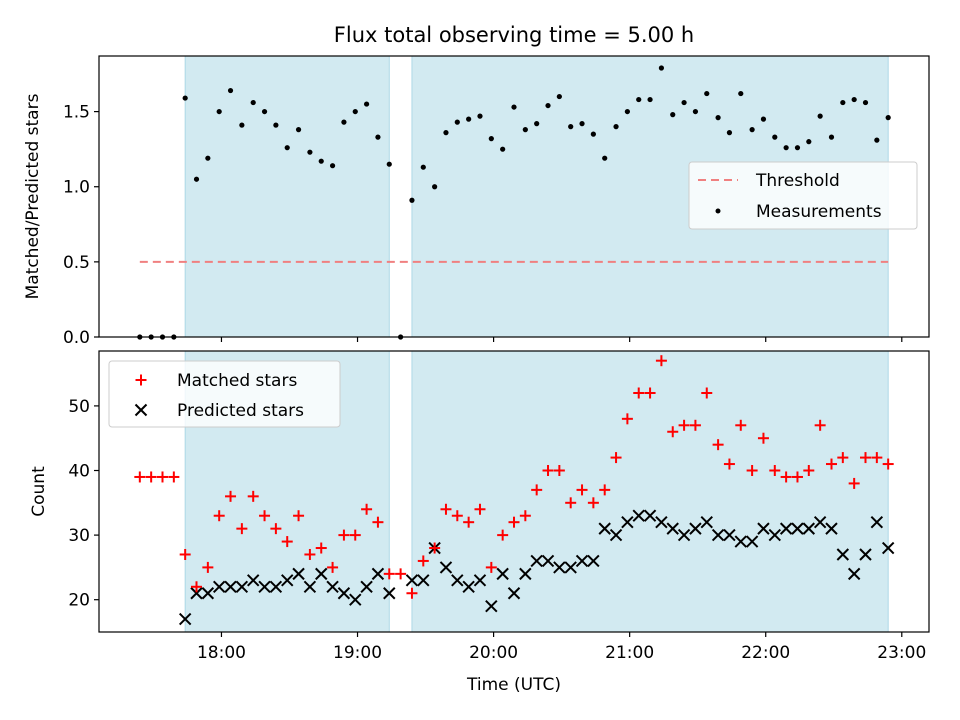  I want to click on y-tick-label: 30, so click(79, 536).